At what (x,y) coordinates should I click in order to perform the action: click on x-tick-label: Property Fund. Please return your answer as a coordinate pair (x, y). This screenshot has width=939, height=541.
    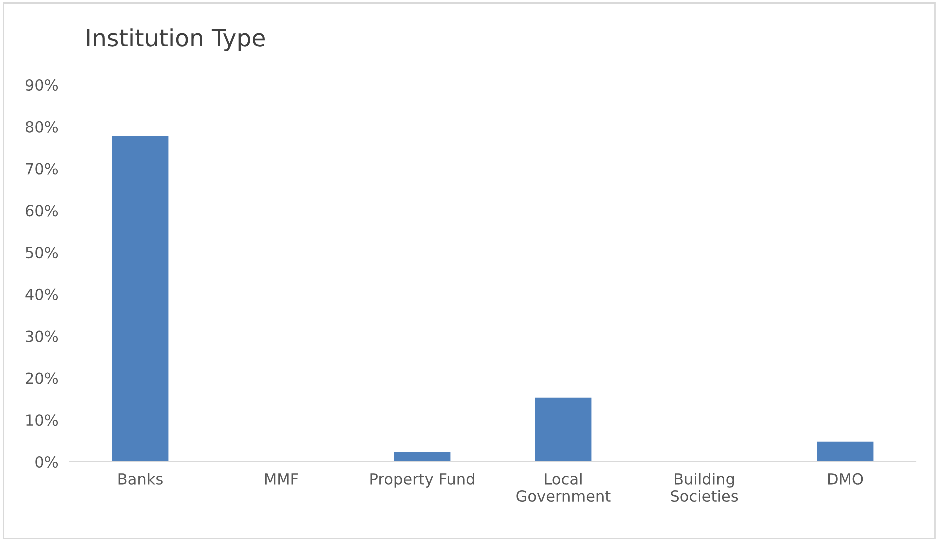
    Looking at the image, I should click on (422, 480).